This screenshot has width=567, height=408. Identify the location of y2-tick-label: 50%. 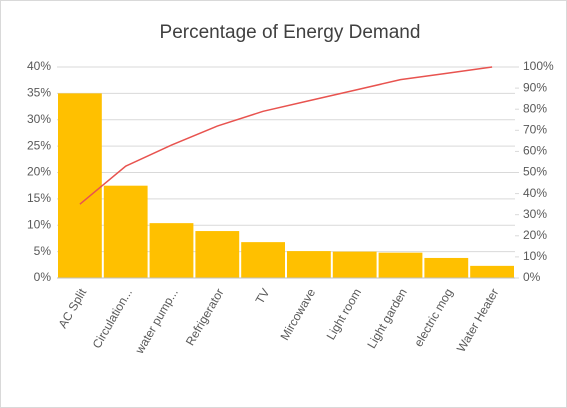
(535, 172).